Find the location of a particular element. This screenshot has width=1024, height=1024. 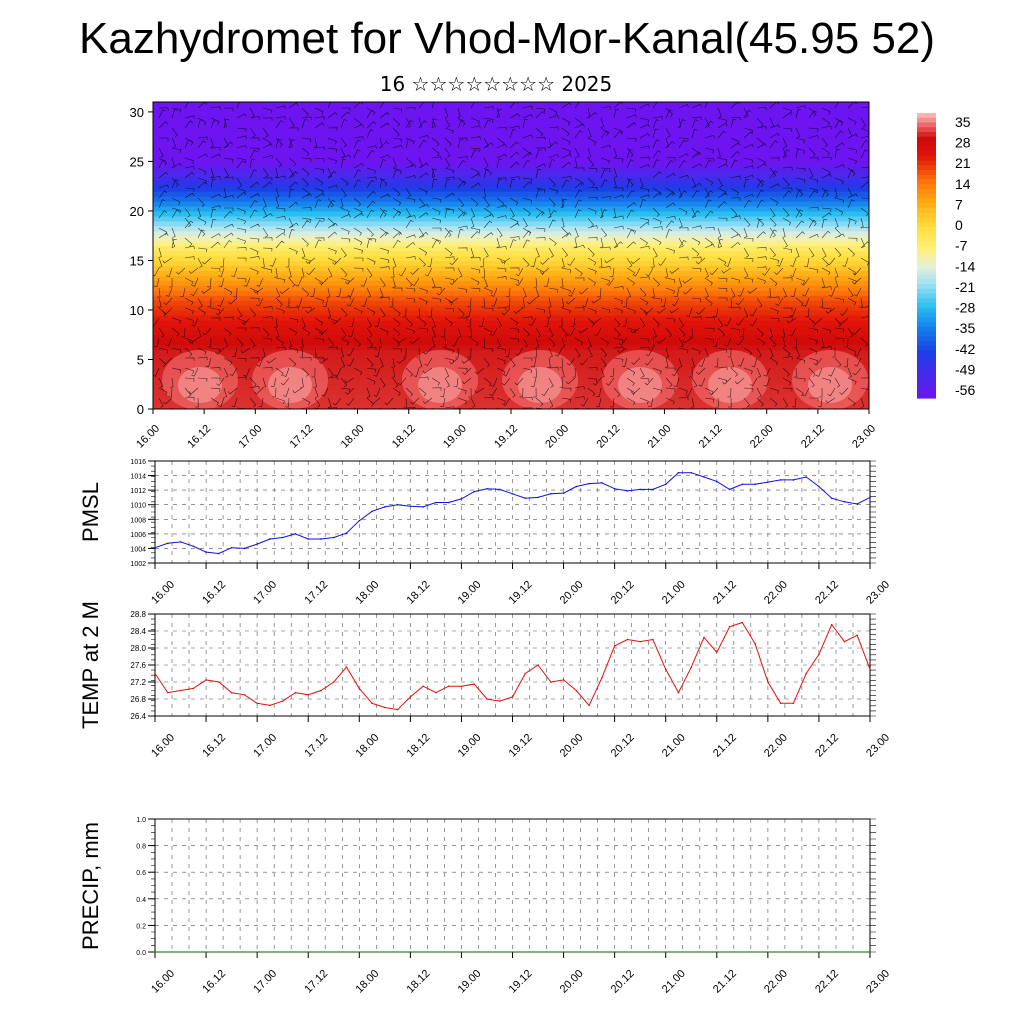

x-tick-label: 16.00 is located at coordinates (148, 437).